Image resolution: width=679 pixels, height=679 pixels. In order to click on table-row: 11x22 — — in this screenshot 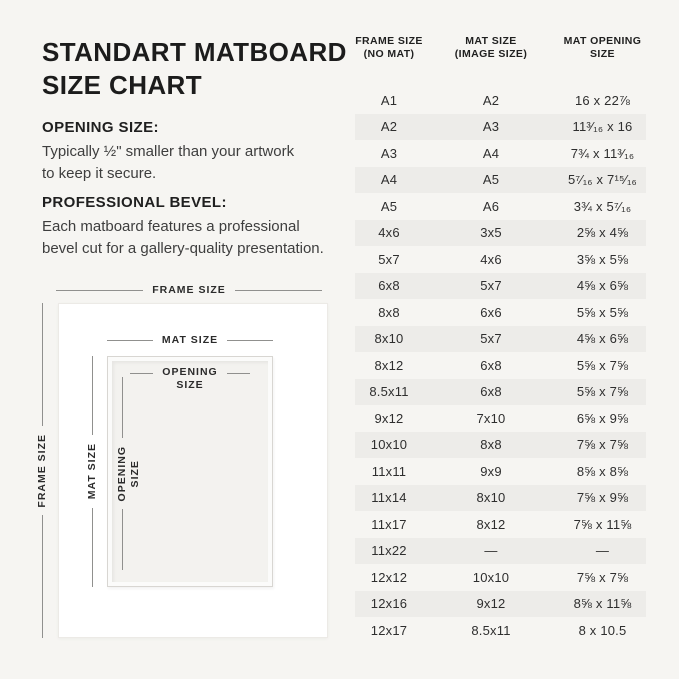, I will do `click(500, 550)`.